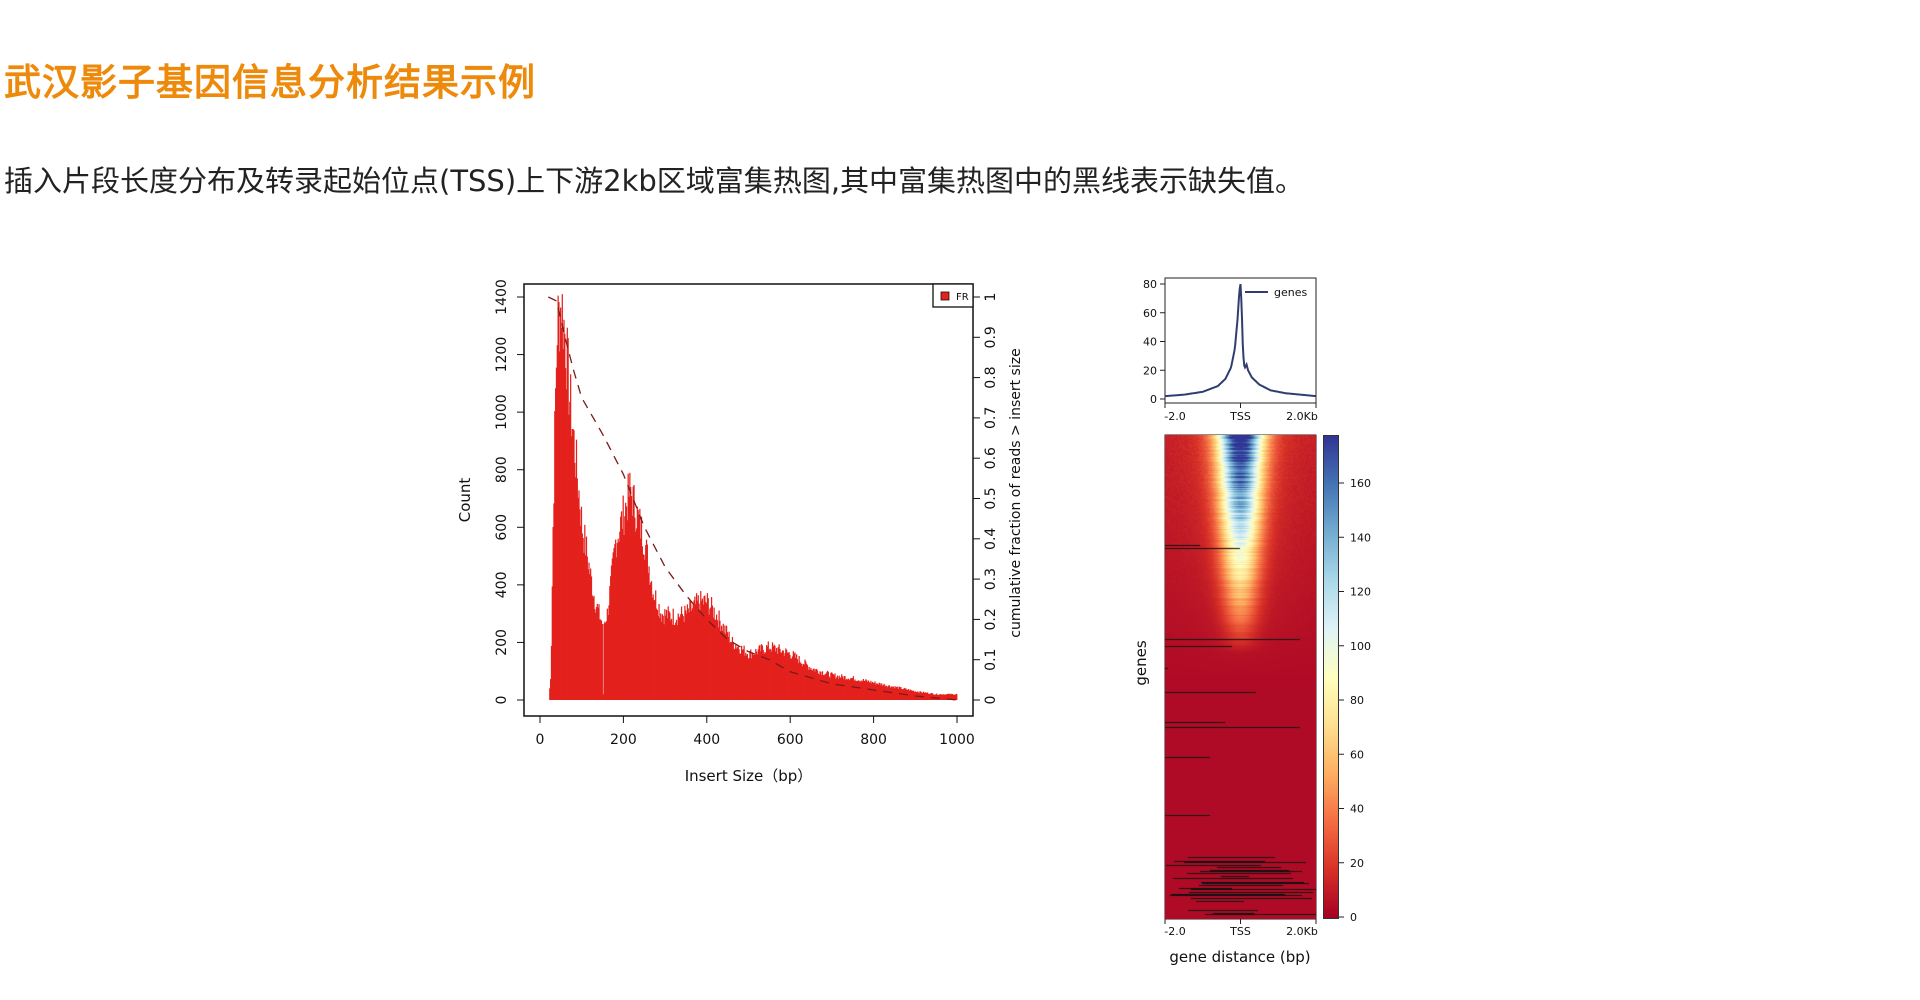 The width and height of the screenshot is (1920, 1000). I want to click on x-tick-label: 800, so click(873, 740).